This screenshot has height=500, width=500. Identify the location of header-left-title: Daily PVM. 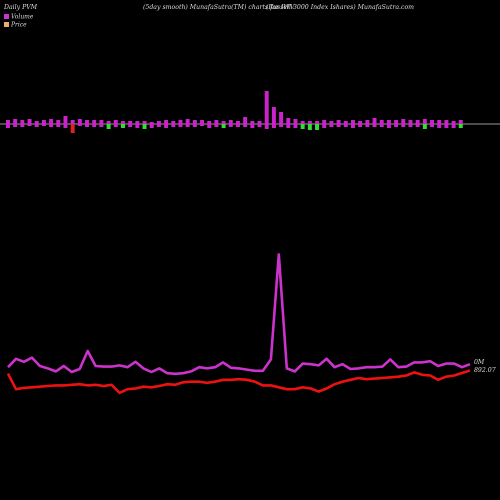
(20, 7).